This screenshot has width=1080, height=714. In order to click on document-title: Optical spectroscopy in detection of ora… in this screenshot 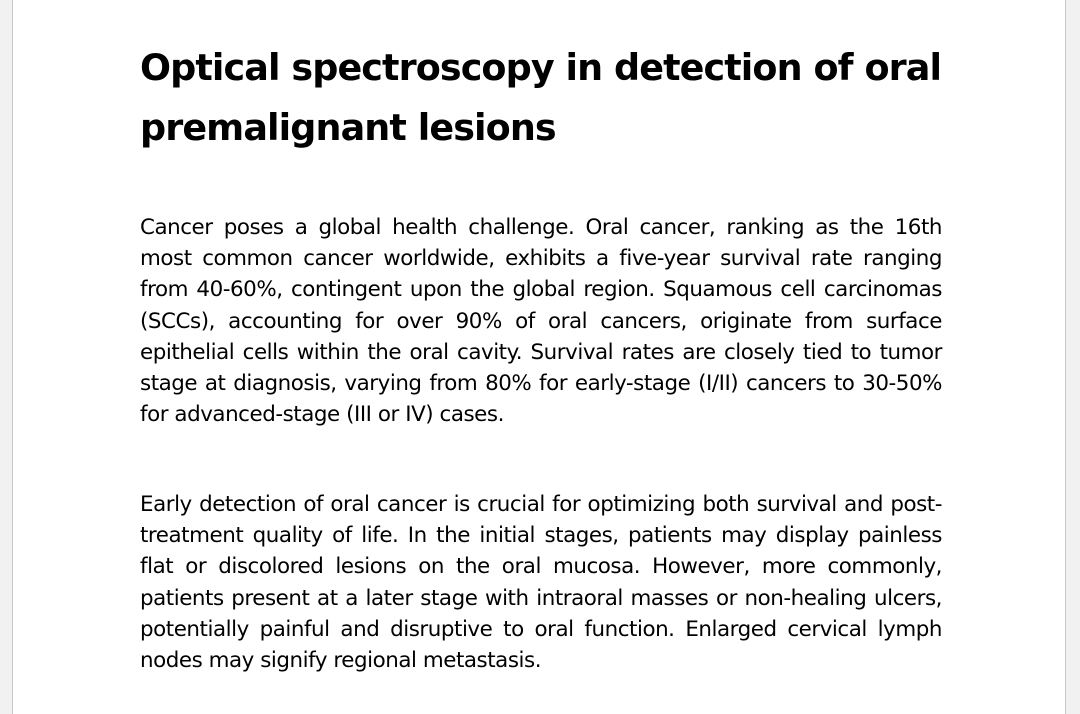, I will do `click(541, 97)`.